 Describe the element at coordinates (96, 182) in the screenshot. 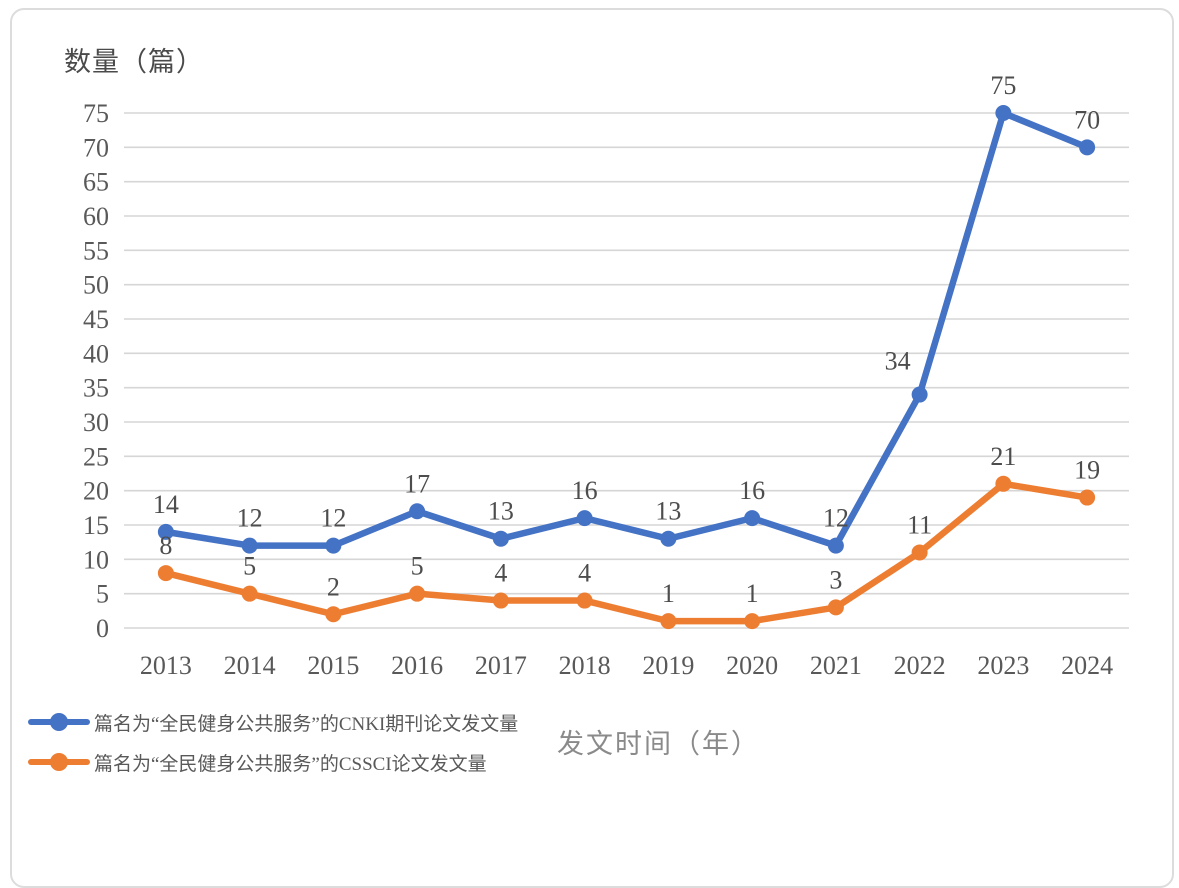

I see `y-tick-label: 65` at that location.